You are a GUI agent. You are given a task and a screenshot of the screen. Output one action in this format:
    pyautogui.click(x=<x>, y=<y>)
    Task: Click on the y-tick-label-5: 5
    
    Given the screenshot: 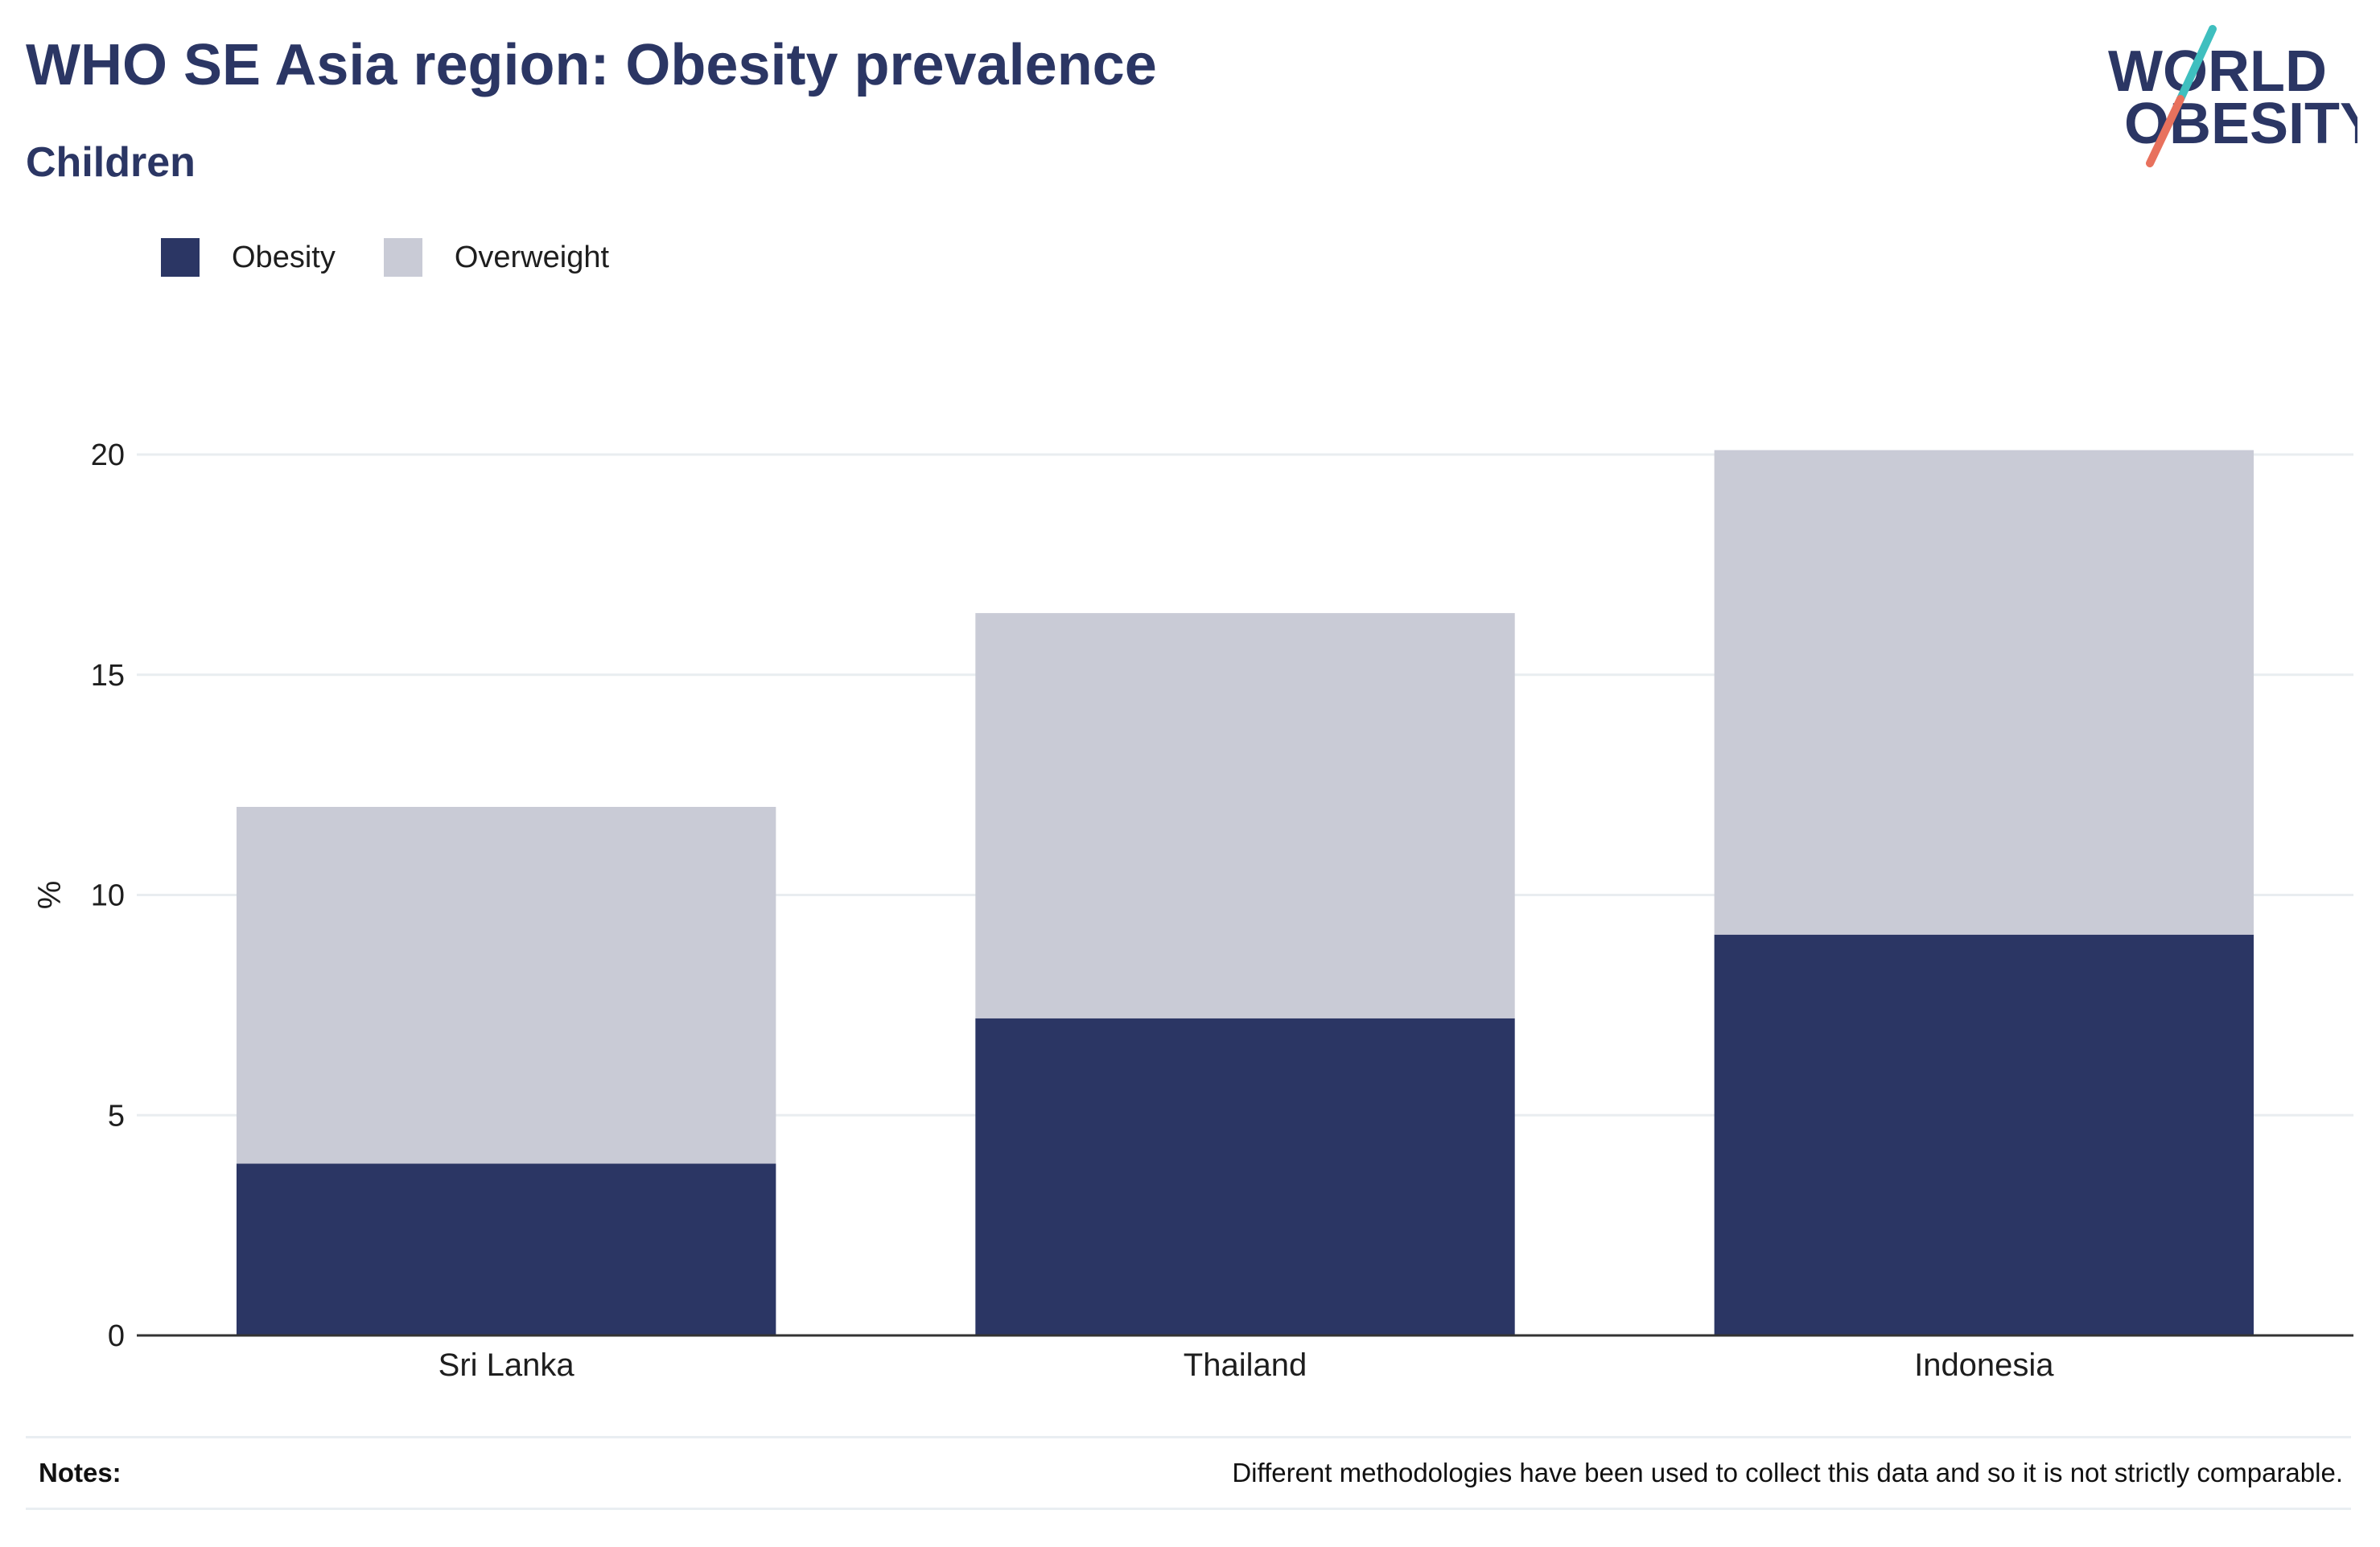 What is the action you would take?
    pyautogui.click(x=116, y=1116)
    